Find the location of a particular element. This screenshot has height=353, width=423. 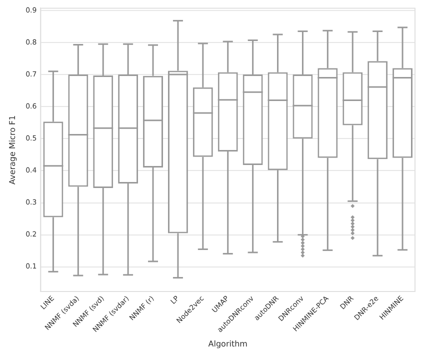

x-axis-title: Algorithm is located at coordinates (228, 343).